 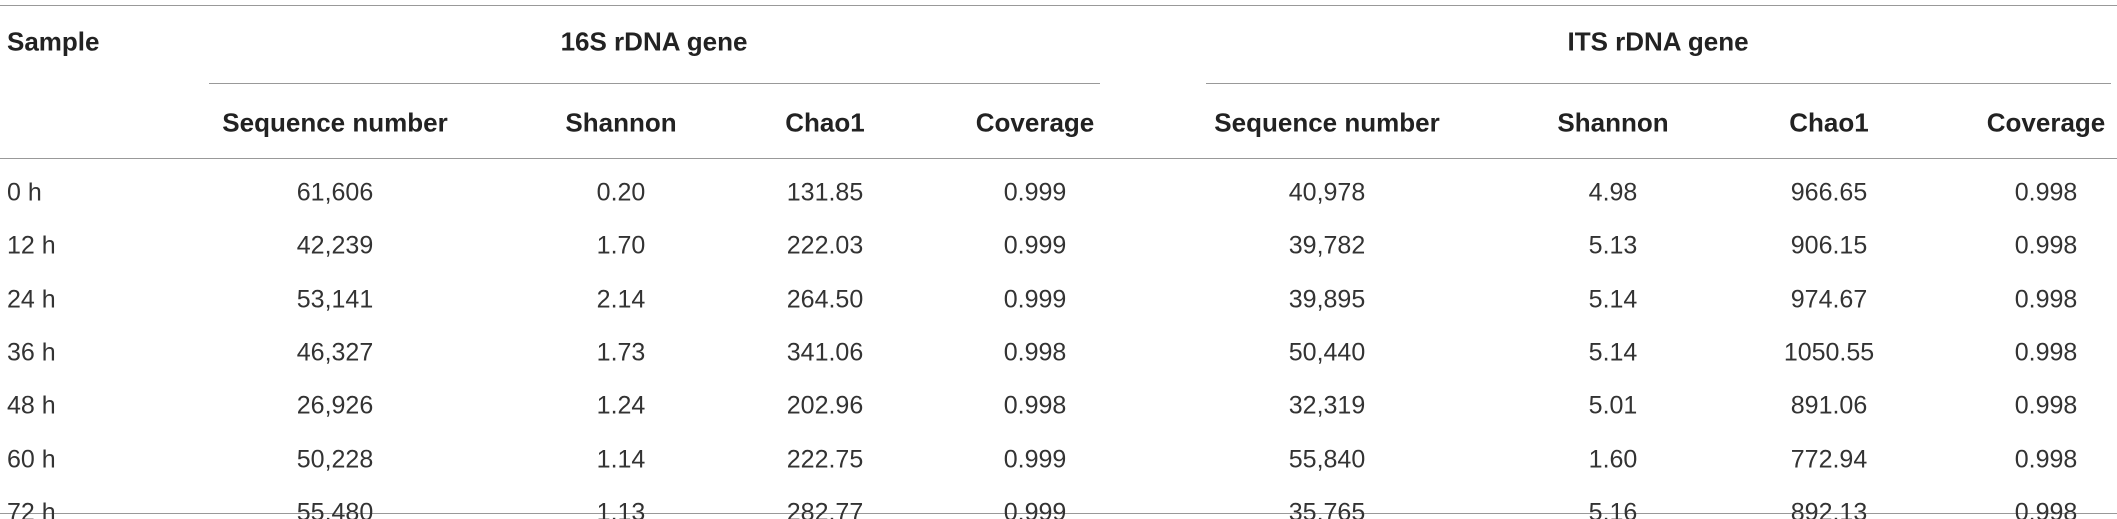 I want to click on cell: 4.98, so click(x=1613, y=192).